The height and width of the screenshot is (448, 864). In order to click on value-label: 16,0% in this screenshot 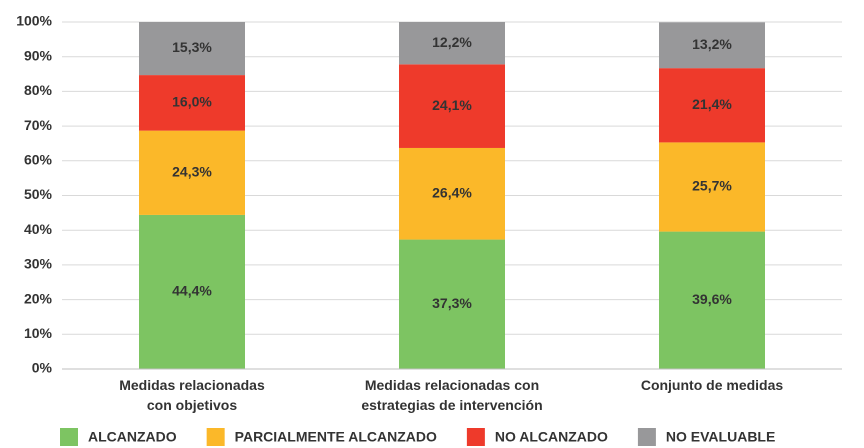, I will do `click(192, 102)`.